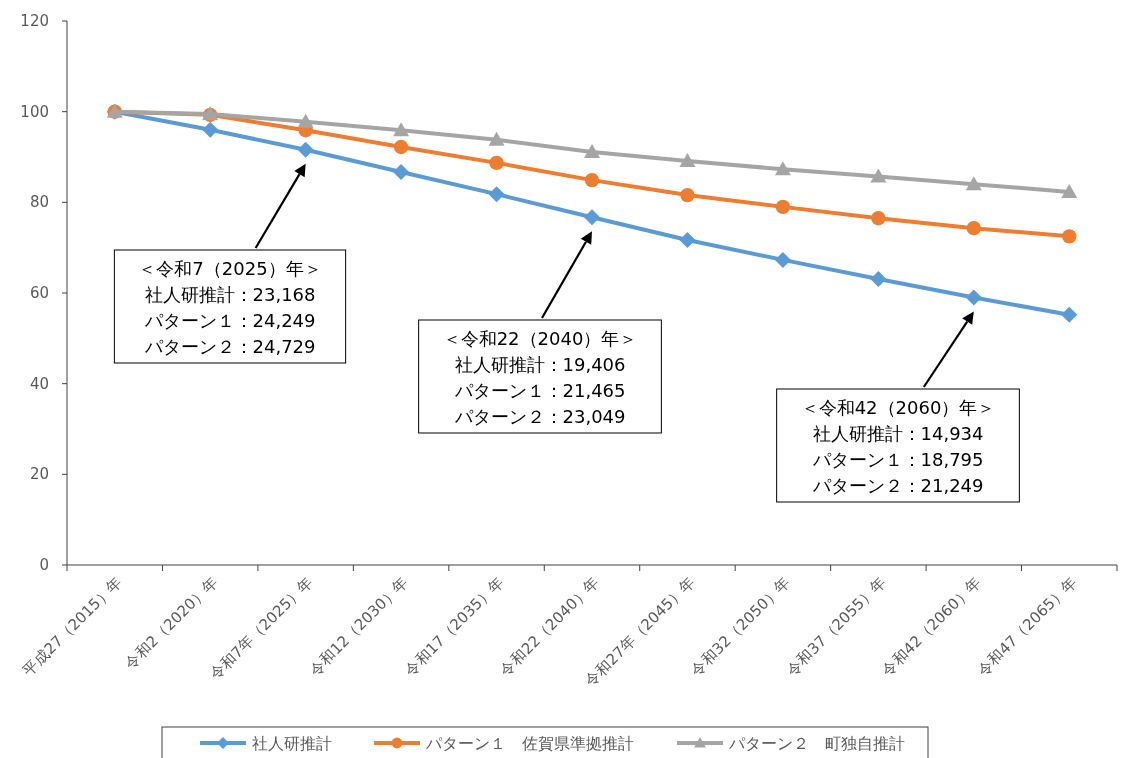  Describe the element at coordinates (229, 346) in the screenshot. I see `annotation: パターン２：24,729` at that location.